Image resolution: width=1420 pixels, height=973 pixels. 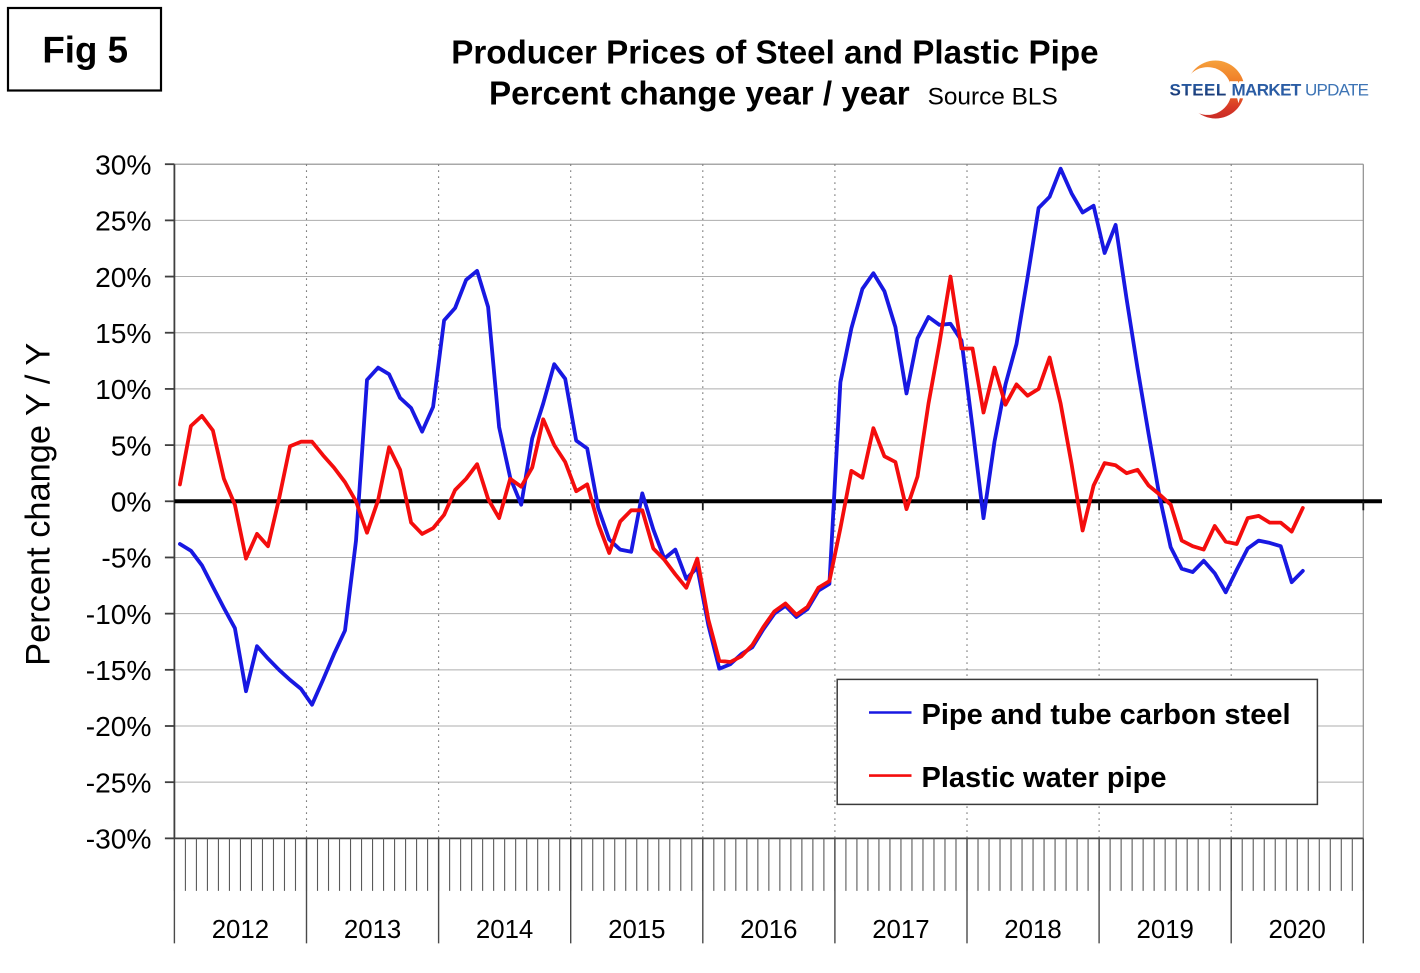 What do you see at coordinates (131, 502) in the screenshot?
I see `svg-text: 0%` at bounding box center [131, 502].